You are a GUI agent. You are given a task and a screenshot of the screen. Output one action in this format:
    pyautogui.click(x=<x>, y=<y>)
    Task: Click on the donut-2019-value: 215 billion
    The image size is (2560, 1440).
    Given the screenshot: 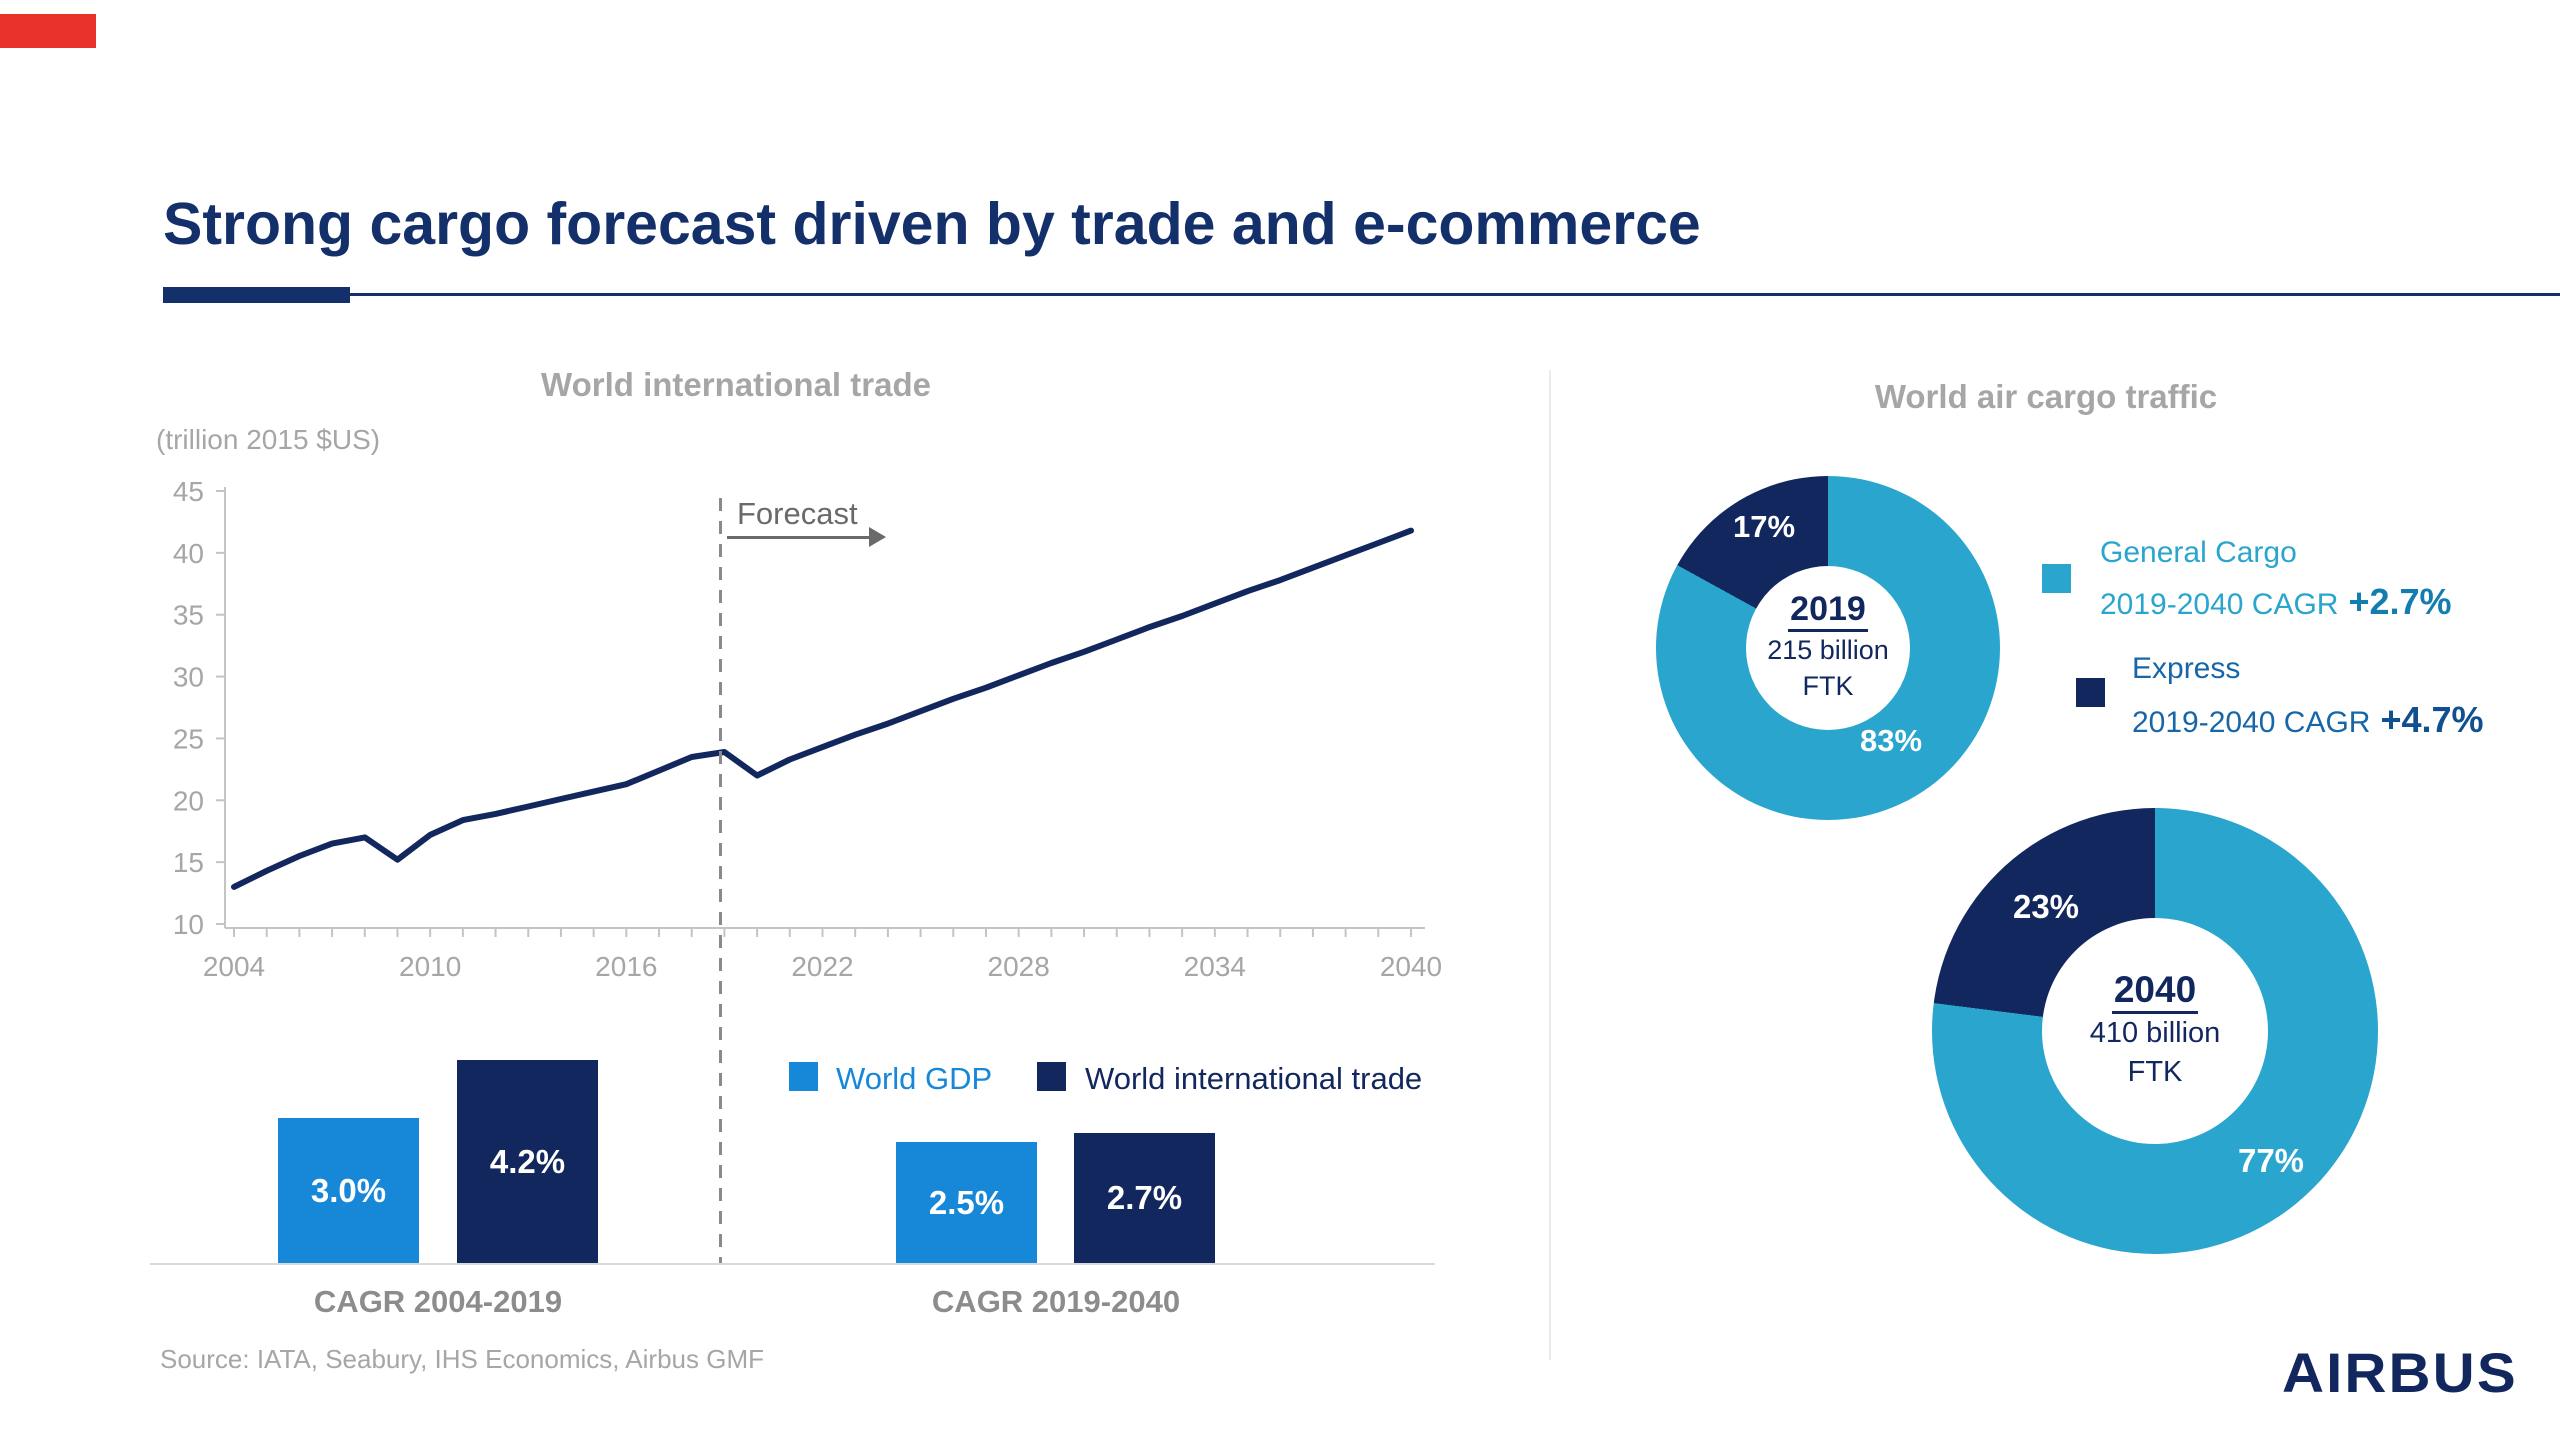 What is the action you would take?
    pyautogui.click(x=1828, y=649)
    